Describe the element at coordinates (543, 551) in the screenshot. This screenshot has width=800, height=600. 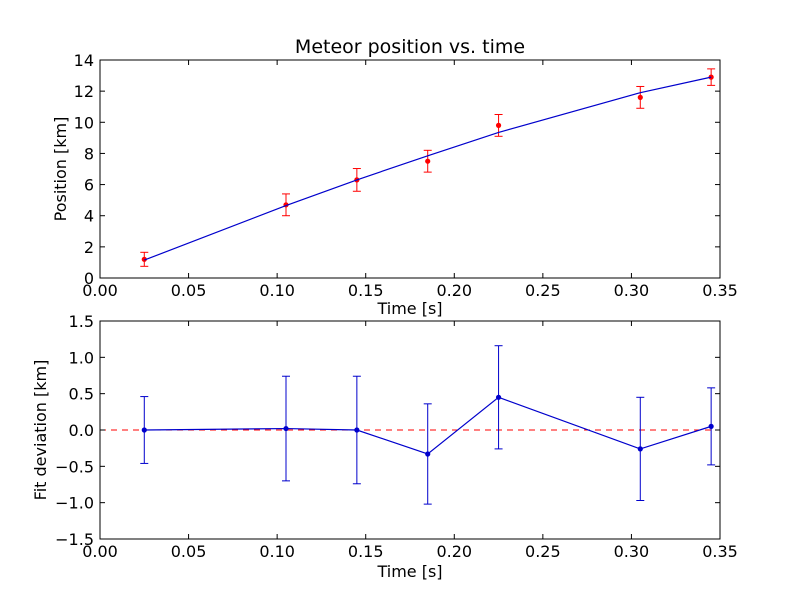
I see `deviation-plot-xtick-label: 0.25` at that location.